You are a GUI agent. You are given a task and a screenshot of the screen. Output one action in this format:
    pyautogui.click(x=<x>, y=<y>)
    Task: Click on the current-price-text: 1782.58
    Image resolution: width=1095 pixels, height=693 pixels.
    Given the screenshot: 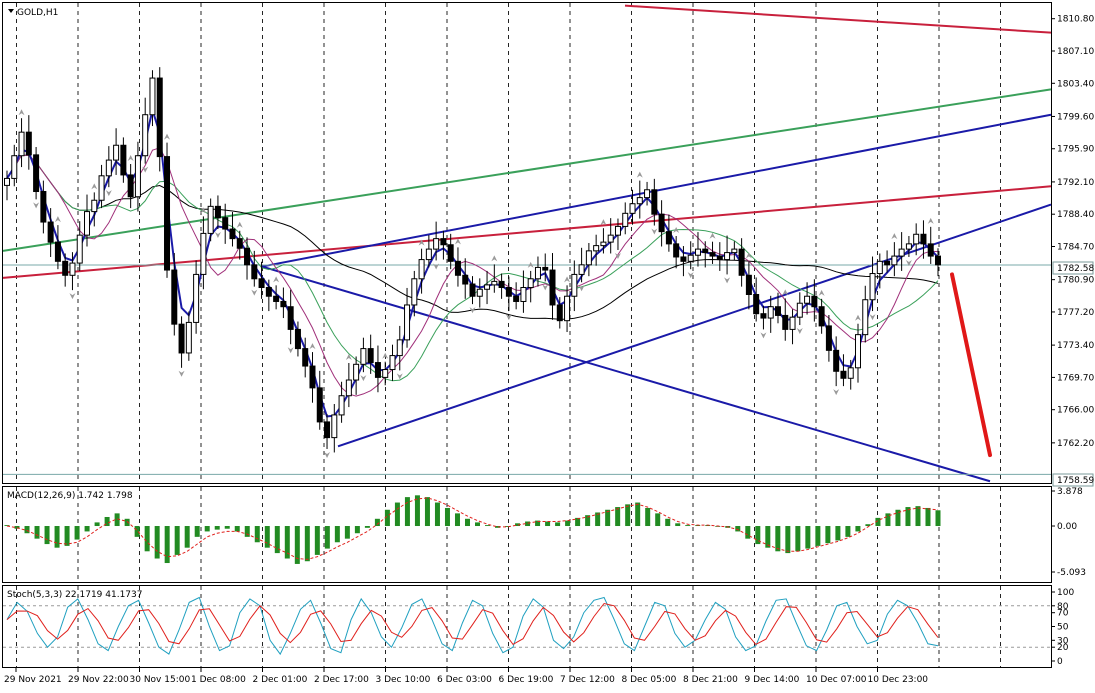 What is the action you would take?
    pyautogui.click(x=1075, y=269)
    